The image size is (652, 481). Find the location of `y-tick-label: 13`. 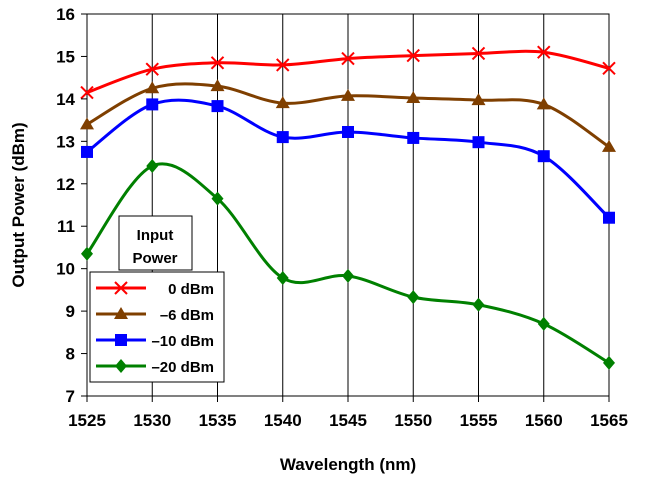

y-tick-label: 13 is located at coordinates (65, 141).